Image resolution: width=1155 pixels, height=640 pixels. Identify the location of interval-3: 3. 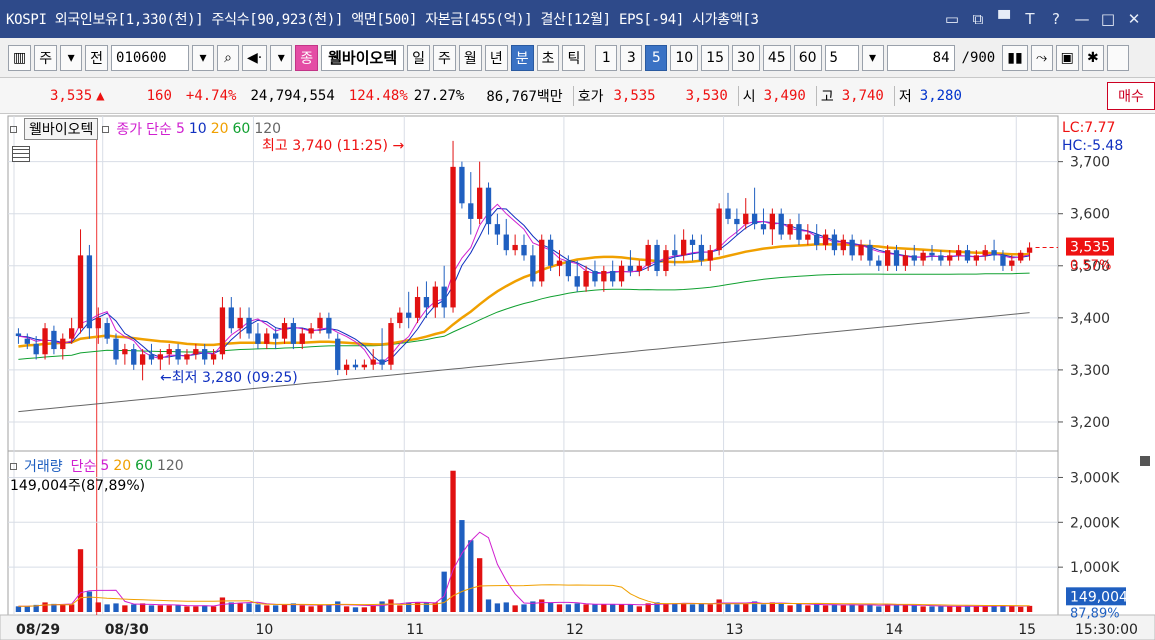
(631, 57).